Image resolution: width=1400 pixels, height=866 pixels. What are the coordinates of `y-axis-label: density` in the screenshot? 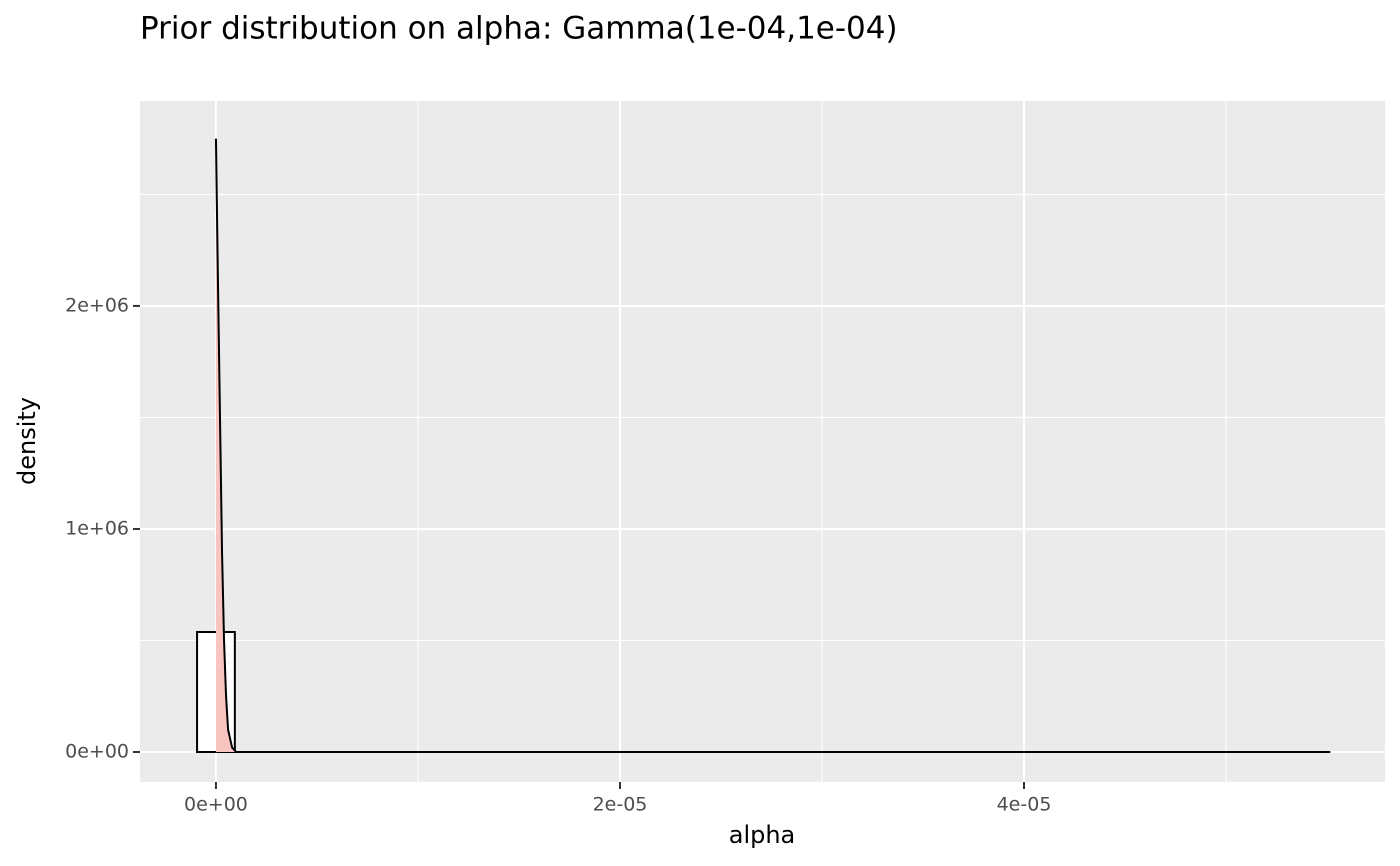 It's located at (27, 441).